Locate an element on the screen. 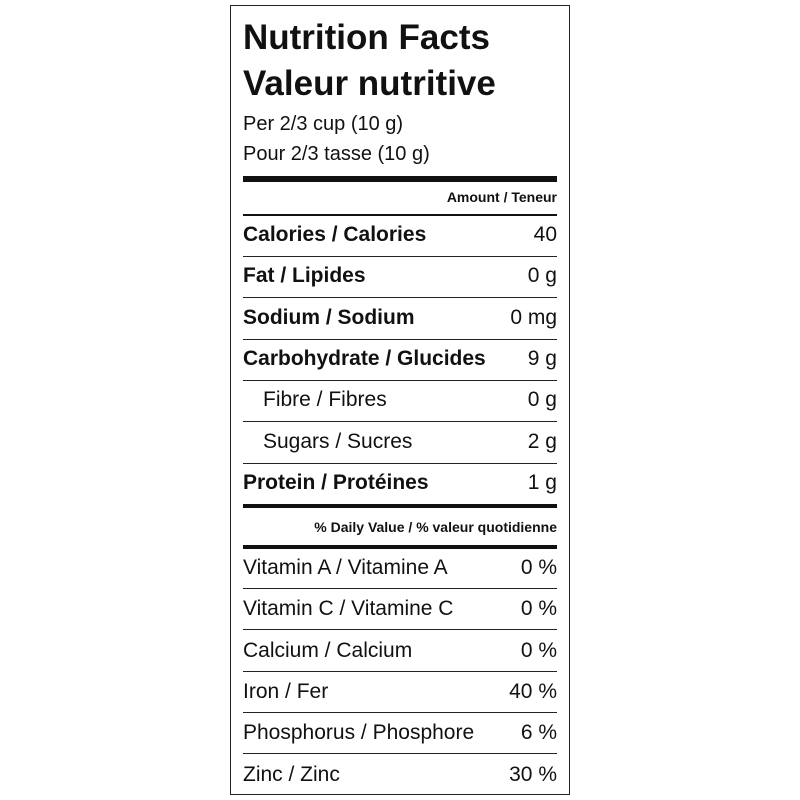 The image size is (800, 800). vitamin-label: Iron / Fer is located at coordinates (286, 691).